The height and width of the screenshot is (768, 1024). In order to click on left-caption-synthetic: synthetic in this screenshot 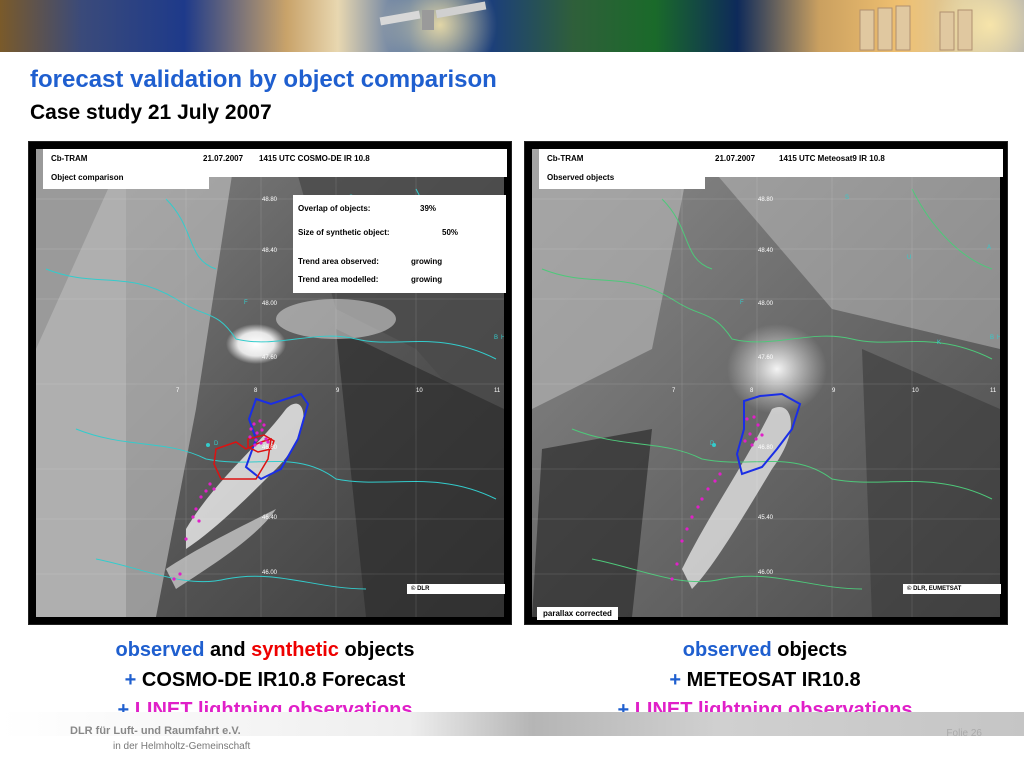, I will do `click(295, 650)`.